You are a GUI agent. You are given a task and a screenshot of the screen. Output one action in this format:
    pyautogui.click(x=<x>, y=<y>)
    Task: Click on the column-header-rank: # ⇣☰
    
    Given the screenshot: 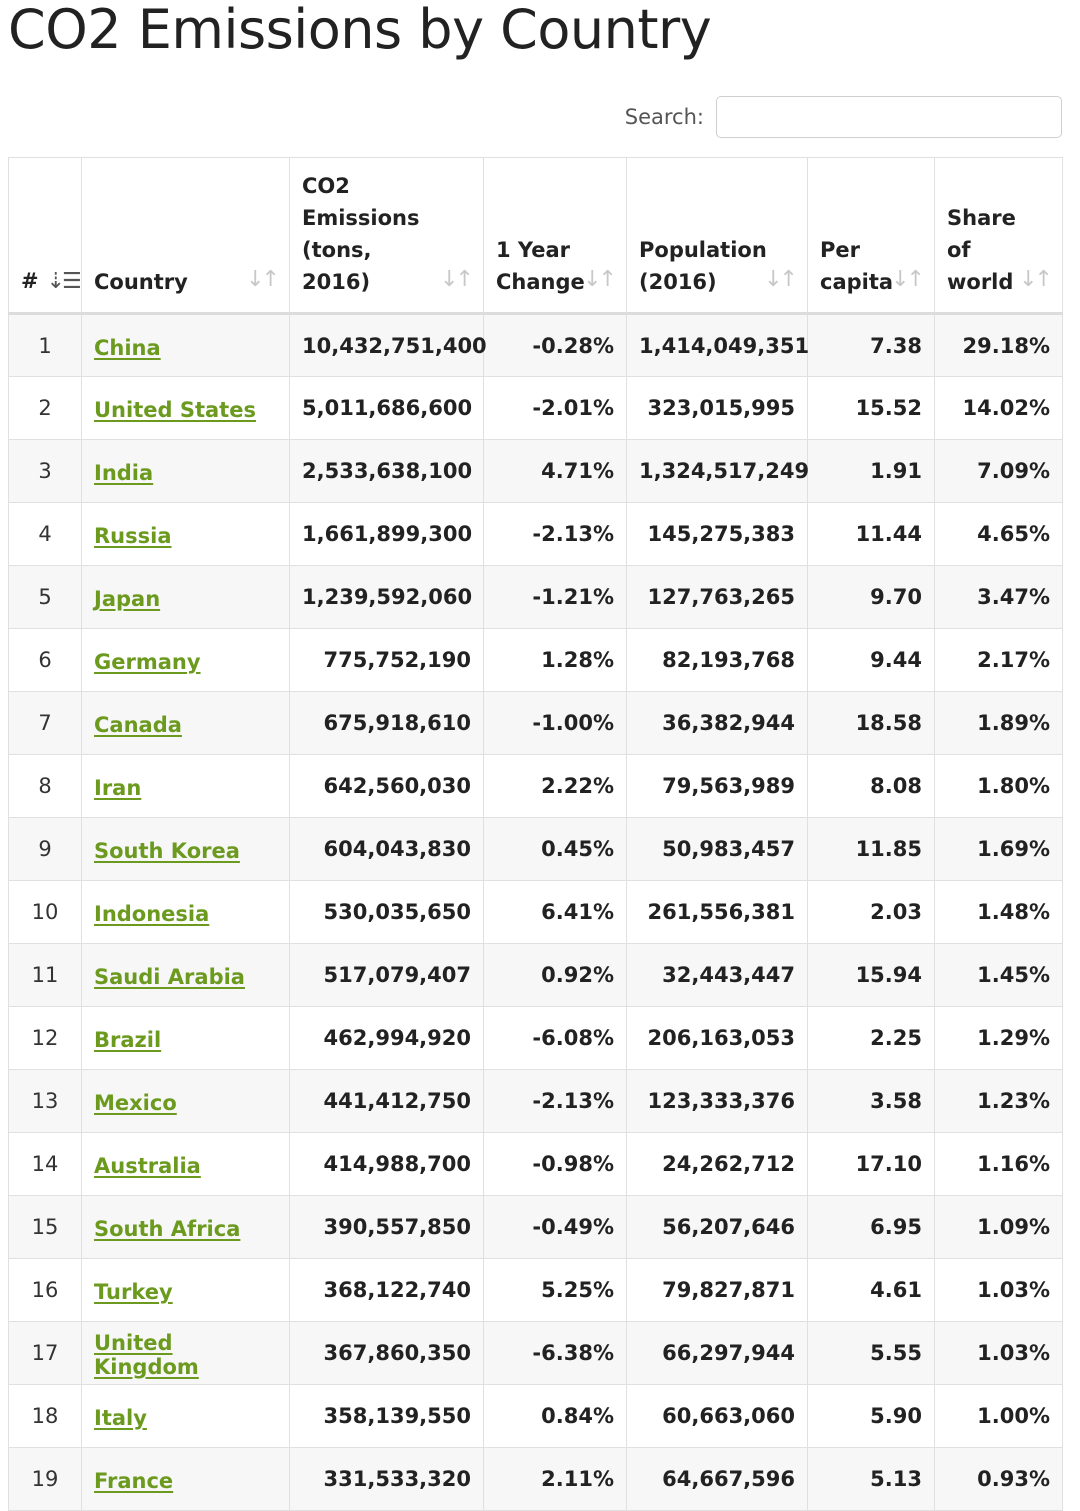 What is the action you would take?
    pyautogui.click(x=45, y=236)
    